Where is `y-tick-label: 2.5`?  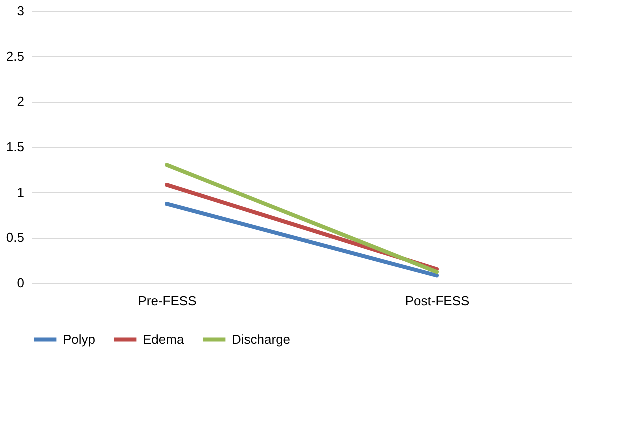 y-tick-label: 2.5 is located at coordinates (15, 56).